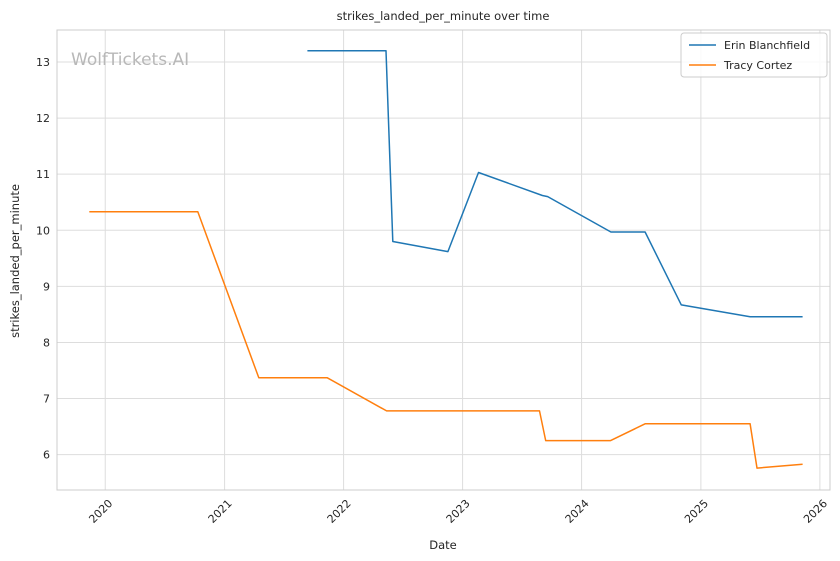 The width and height of the screenshot is (840, 561). What do you see at coordinates (757, 65) in the screenshot?
I see `legend-label-tracy-cortez: Tracy Cortez` at bounding box center [757, 65].